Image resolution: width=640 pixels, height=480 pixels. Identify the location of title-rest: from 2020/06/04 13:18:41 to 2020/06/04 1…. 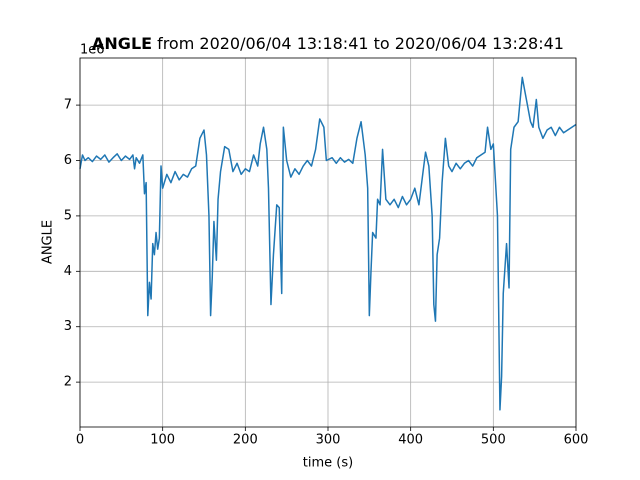
(360, 43).